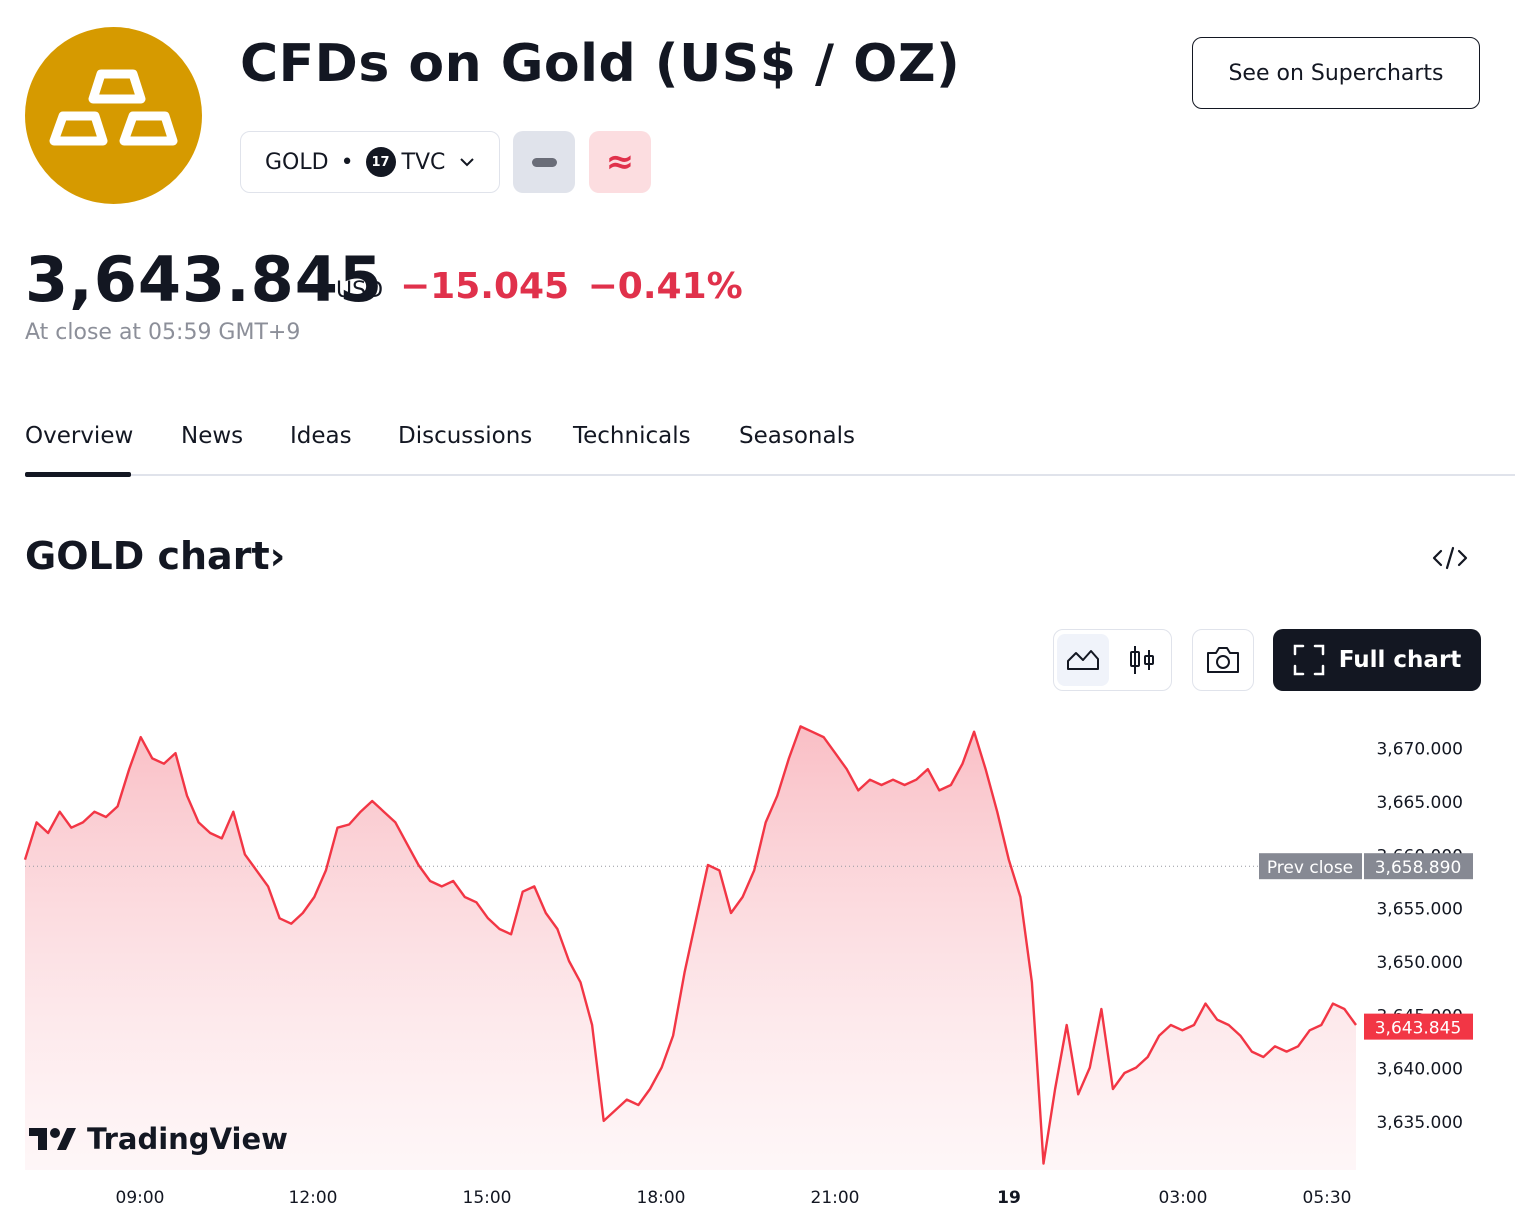 This screenshot has height=1218, width=1515. I want to click on x-tick-label: 03:00, so click(1183, 1198).